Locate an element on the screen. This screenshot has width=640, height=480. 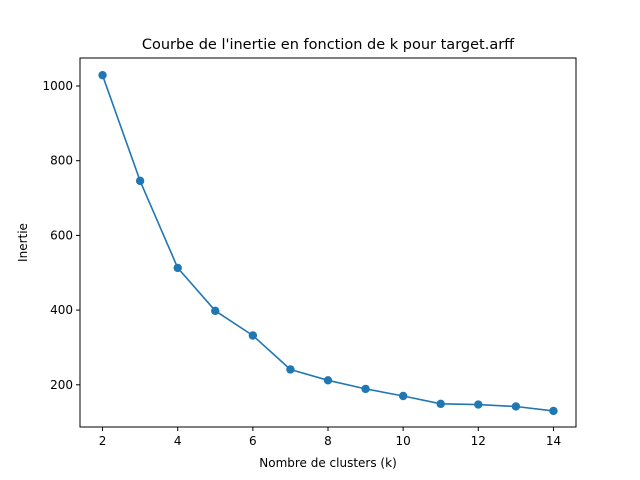
x-tick-label: 6 is located at coordinates (253, 441).